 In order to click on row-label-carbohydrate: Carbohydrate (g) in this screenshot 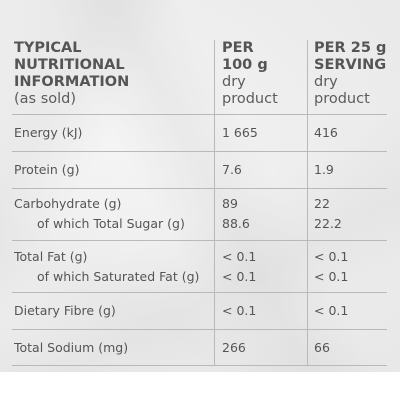, I will do `click(68, 203)`.